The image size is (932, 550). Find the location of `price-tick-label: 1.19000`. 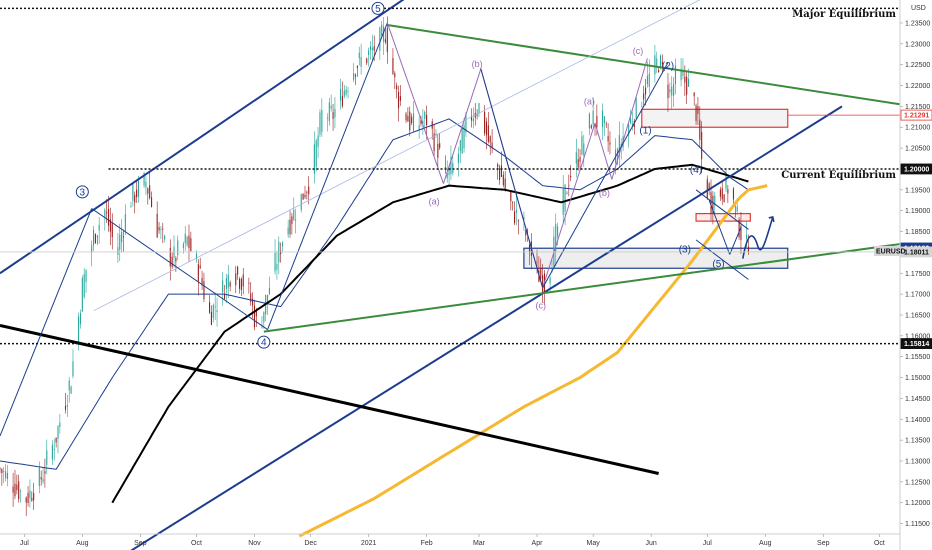

price-tick-label: 1.19000 is located at coordinates (917, 211).